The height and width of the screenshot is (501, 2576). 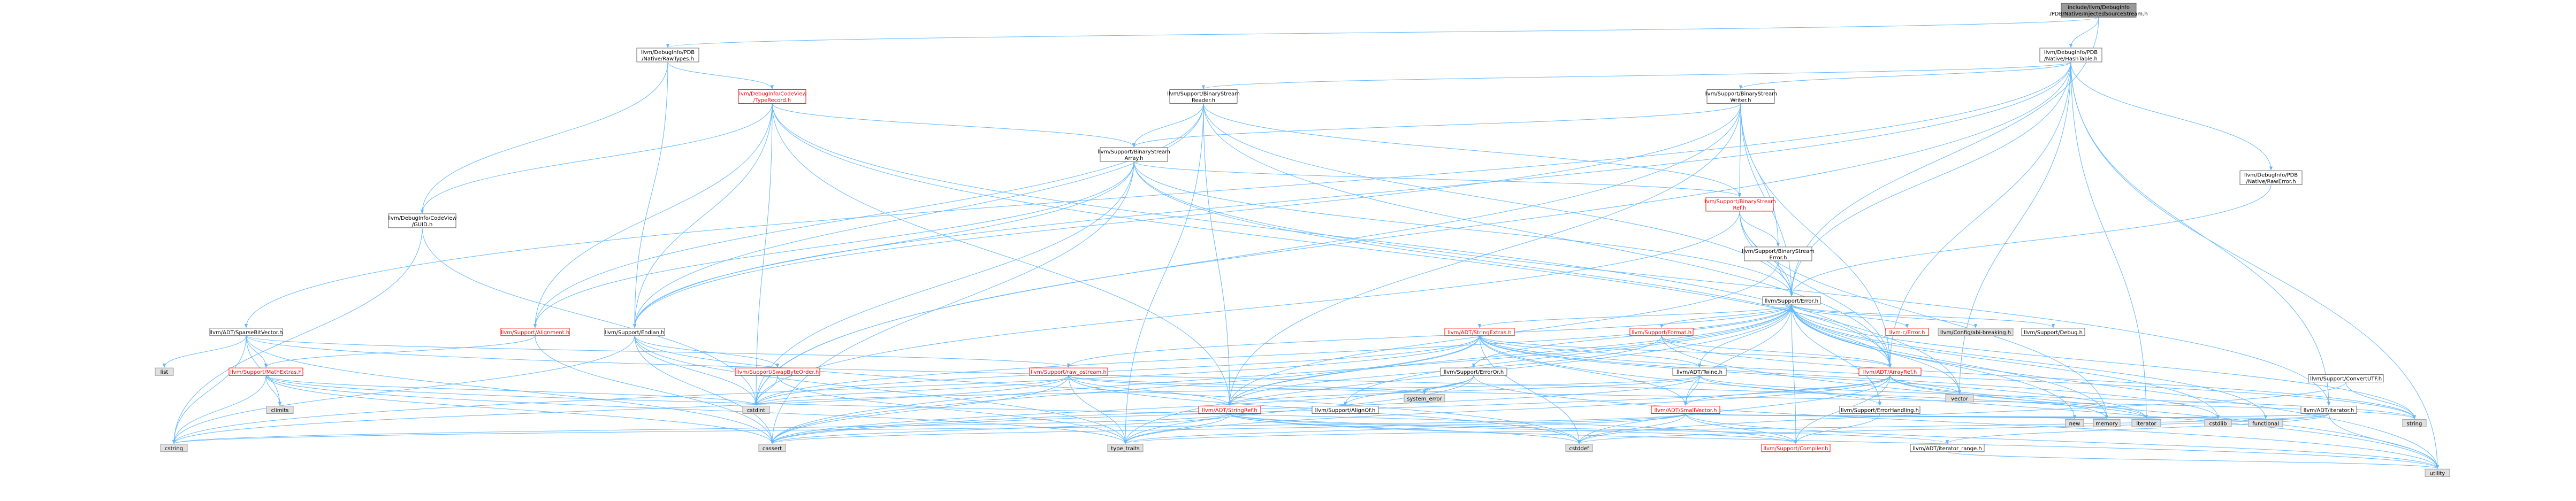 What do you see at coordinates (1907, 332) in the screenshot?
I see `node-cerror: llvm-c/Error.h` at bounding box center [1907, 332].